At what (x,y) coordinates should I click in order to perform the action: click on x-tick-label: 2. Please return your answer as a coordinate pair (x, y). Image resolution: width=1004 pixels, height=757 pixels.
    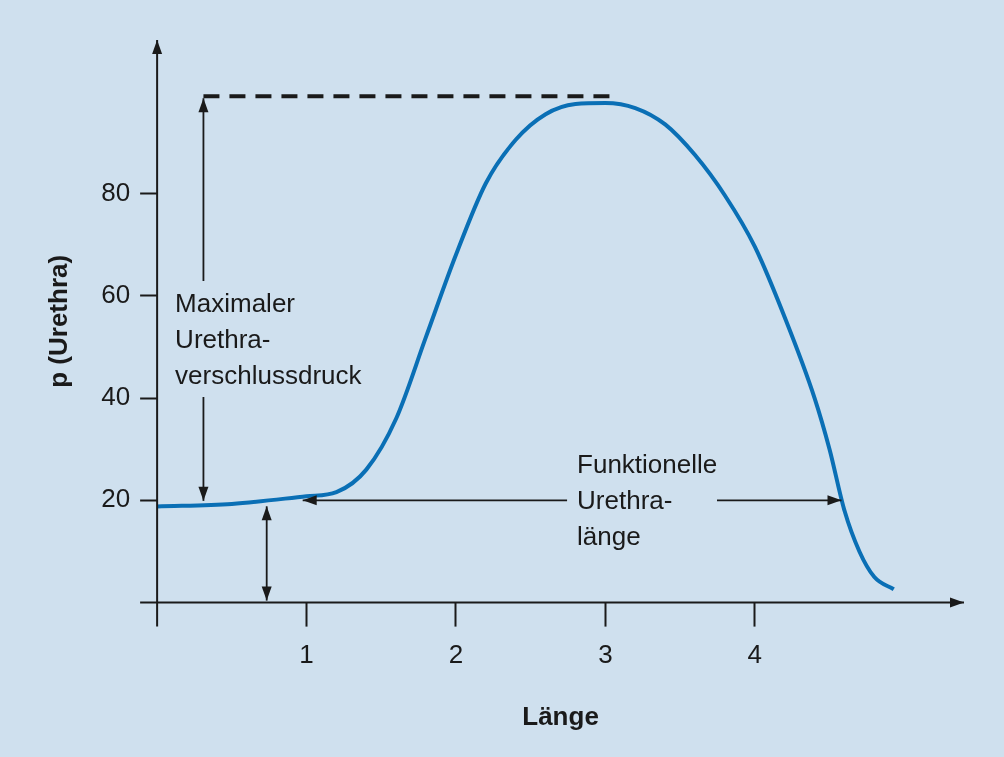
    Looking at the image, I should click on (456, 654).